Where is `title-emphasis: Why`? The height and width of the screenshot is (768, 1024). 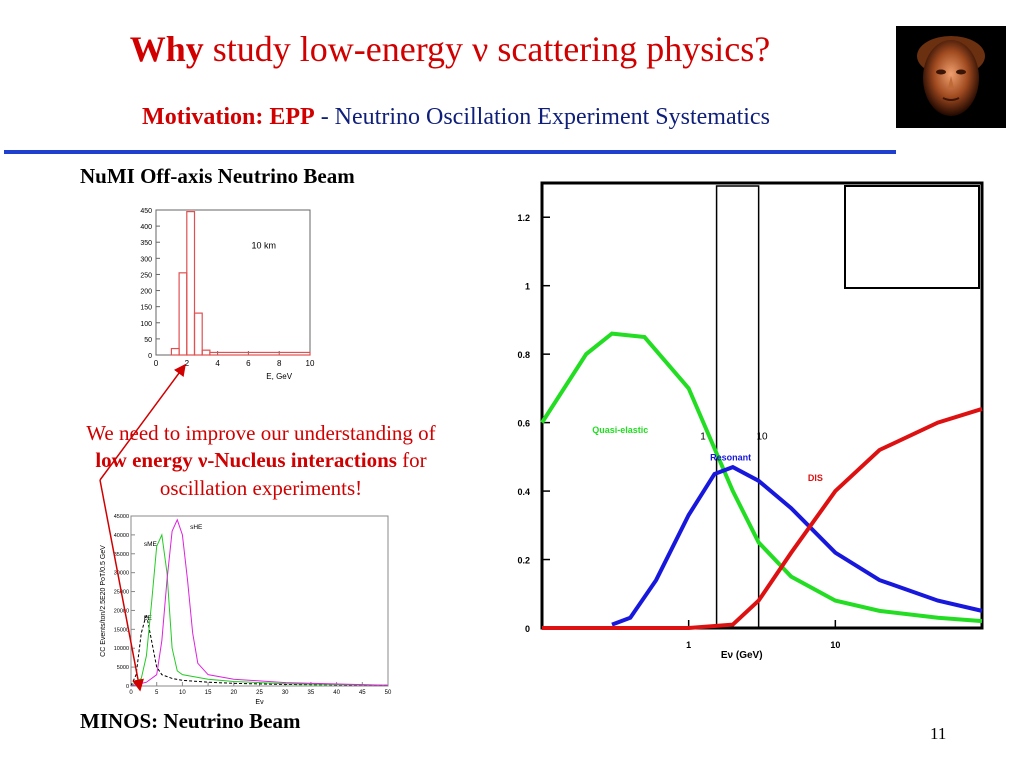
title-emphasis: Why is located at coordinates (166, 49).